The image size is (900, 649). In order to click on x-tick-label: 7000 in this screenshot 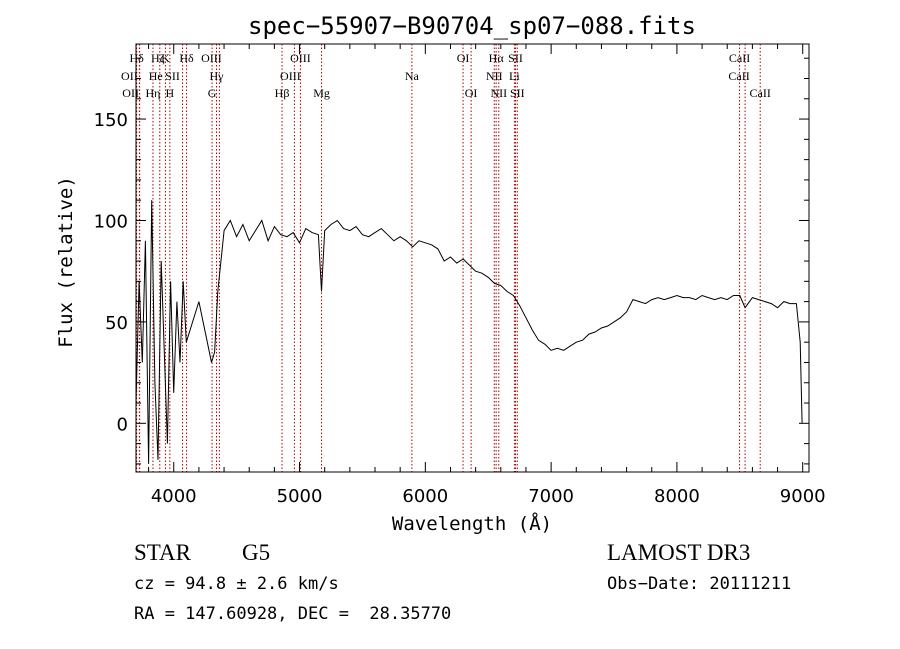, I will do `click(551, 496)`.